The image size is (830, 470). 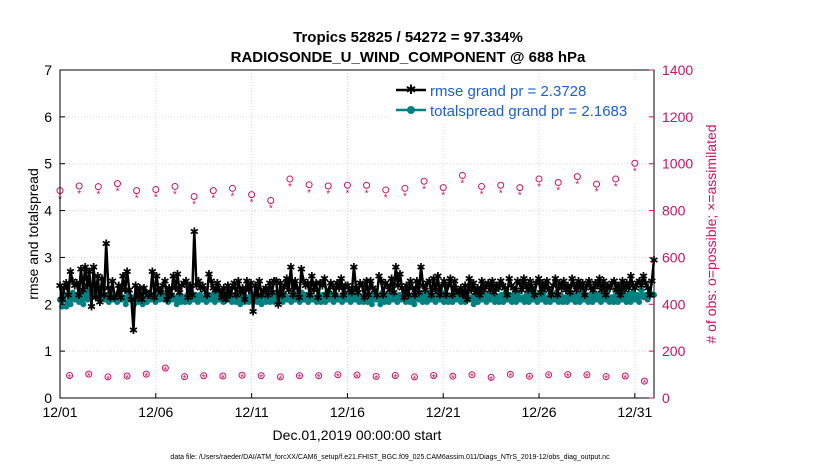 What do you see at coordinates (674, 304) in the screenshot?
I see `y2-tick-label: 400` at bounding box center [674, 304].